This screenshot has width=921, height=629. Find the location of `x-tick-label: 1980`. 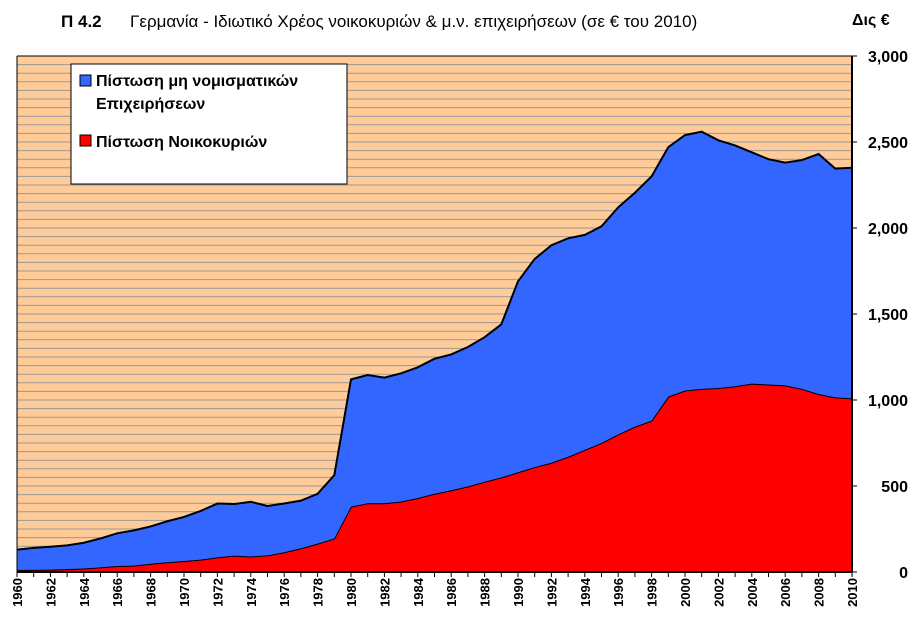

x-tick-label: 1980 is located at coordinates (351, 592).